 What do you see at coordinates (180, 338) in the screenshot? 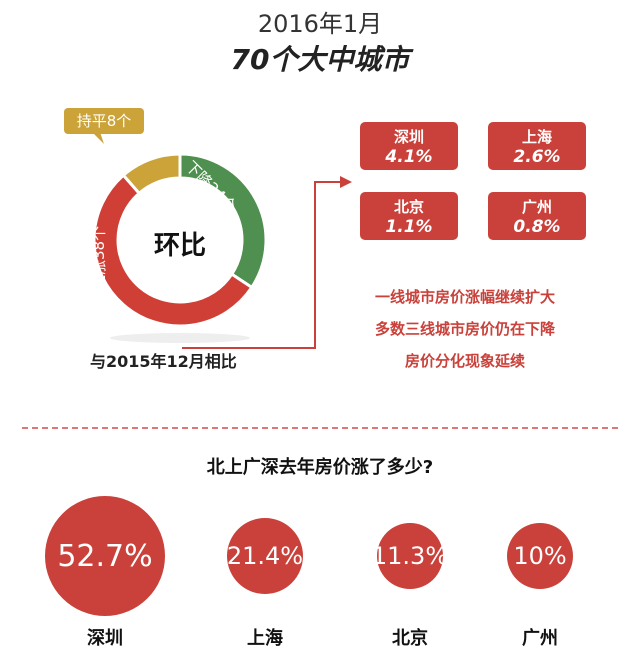
I see `donut-shadow` at bounding box center [180, 338].